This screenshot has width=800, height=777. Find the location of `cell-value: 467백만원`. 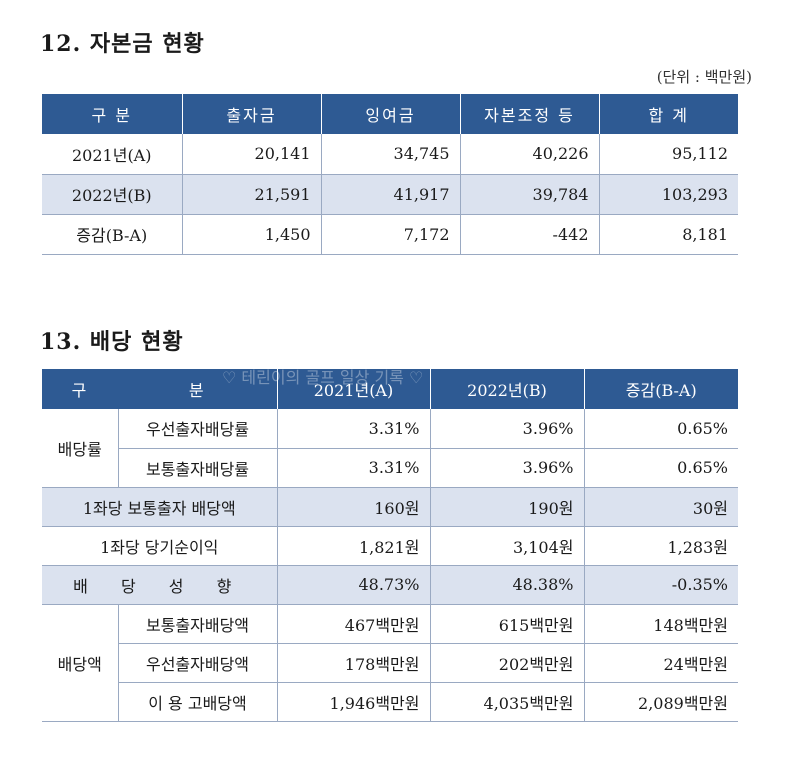

cell-value: 467백만원 is located at coordinates (353, 624).